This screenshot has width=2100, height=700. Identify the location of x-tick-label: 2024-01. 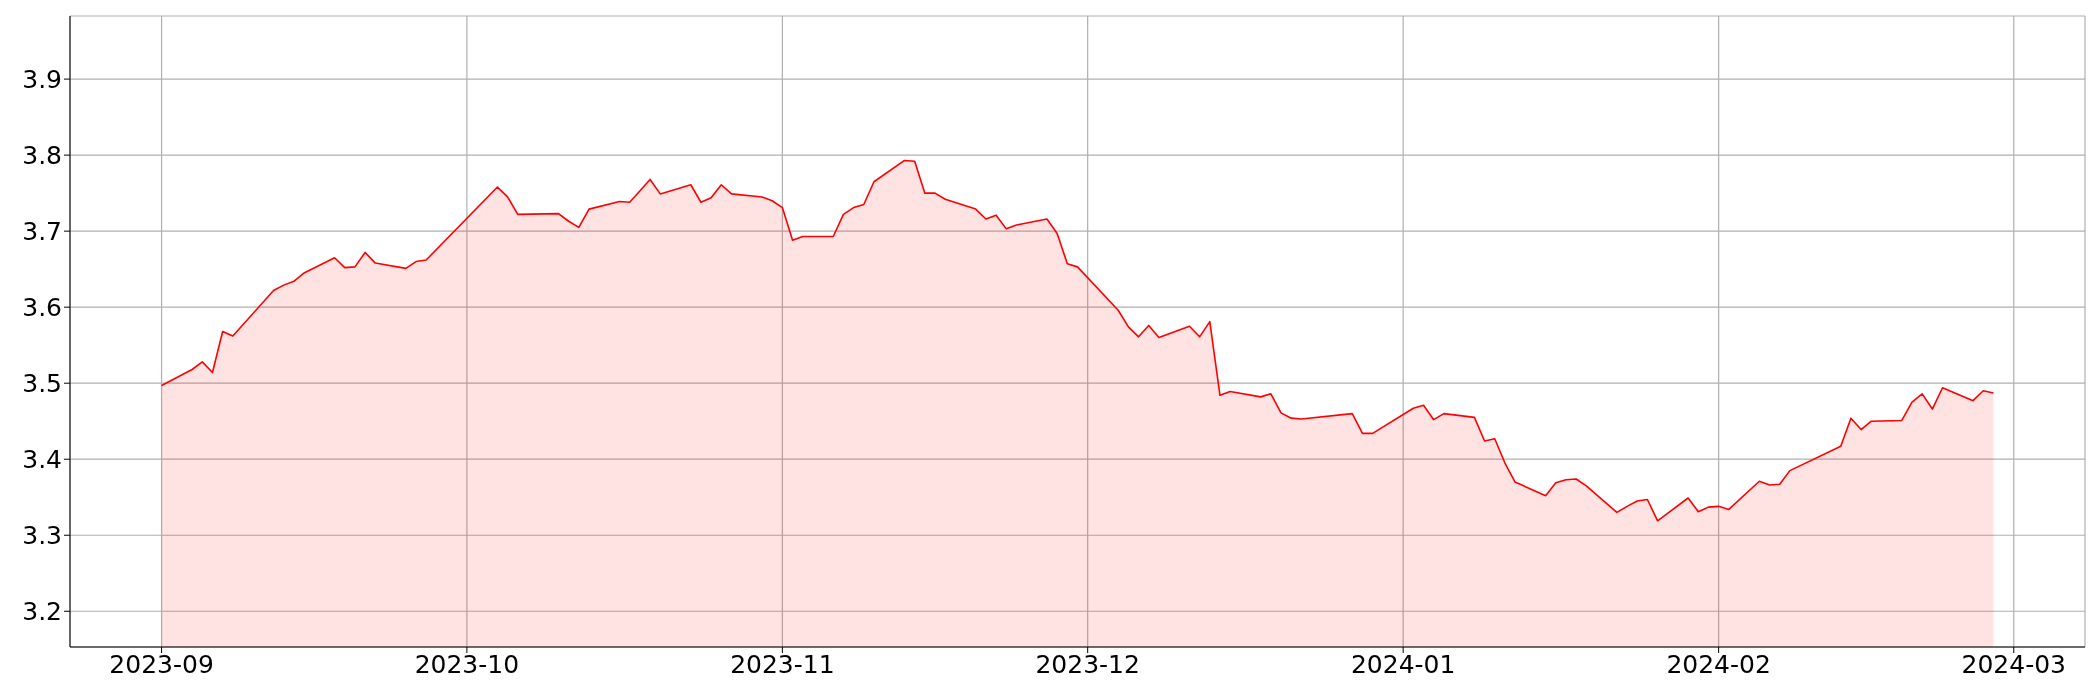
(1403, 664).